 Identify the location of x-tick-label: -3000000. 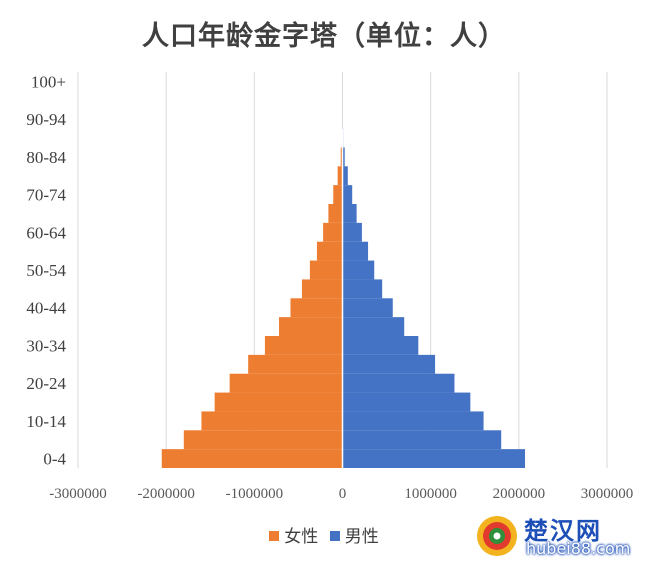
(78, 494).